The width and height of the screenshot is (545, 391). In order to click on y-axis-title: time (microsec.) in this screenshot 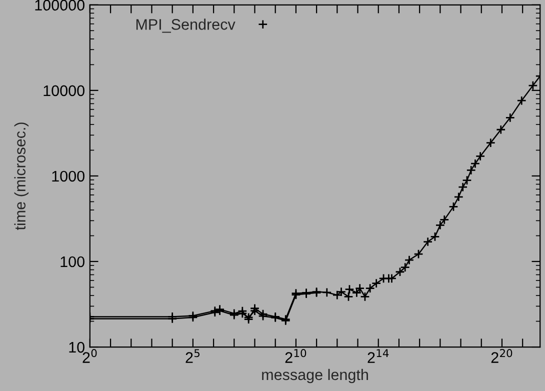, I will do `click(21, 176)`.